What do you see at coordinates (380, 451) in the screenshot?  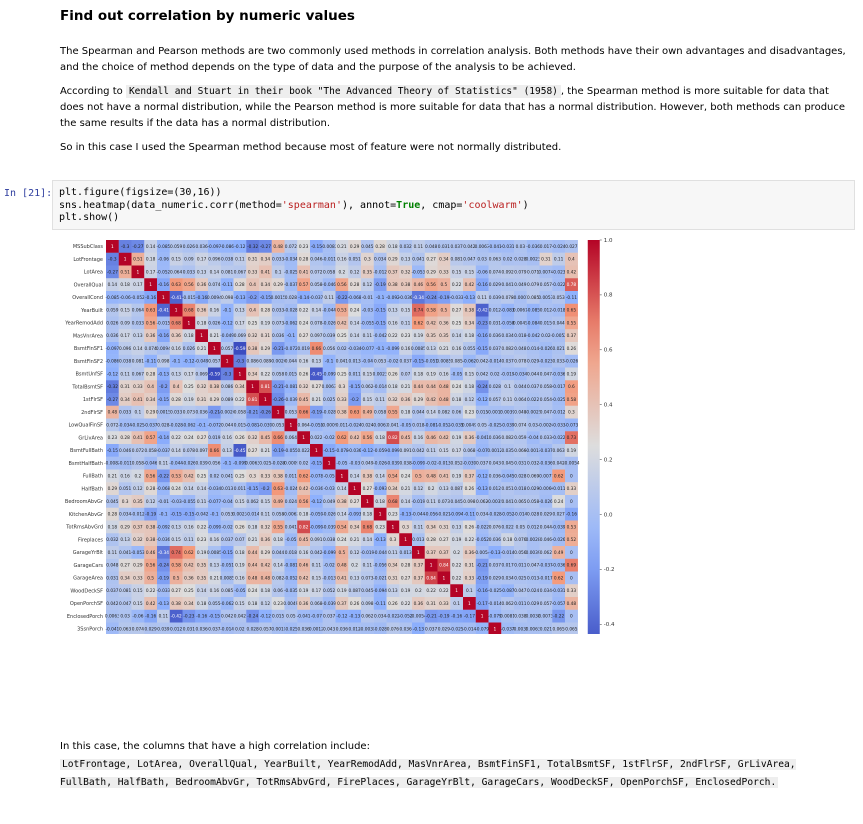 I see `heatmap-cell-annotation: -0.059` at bounding box center [380, 451].